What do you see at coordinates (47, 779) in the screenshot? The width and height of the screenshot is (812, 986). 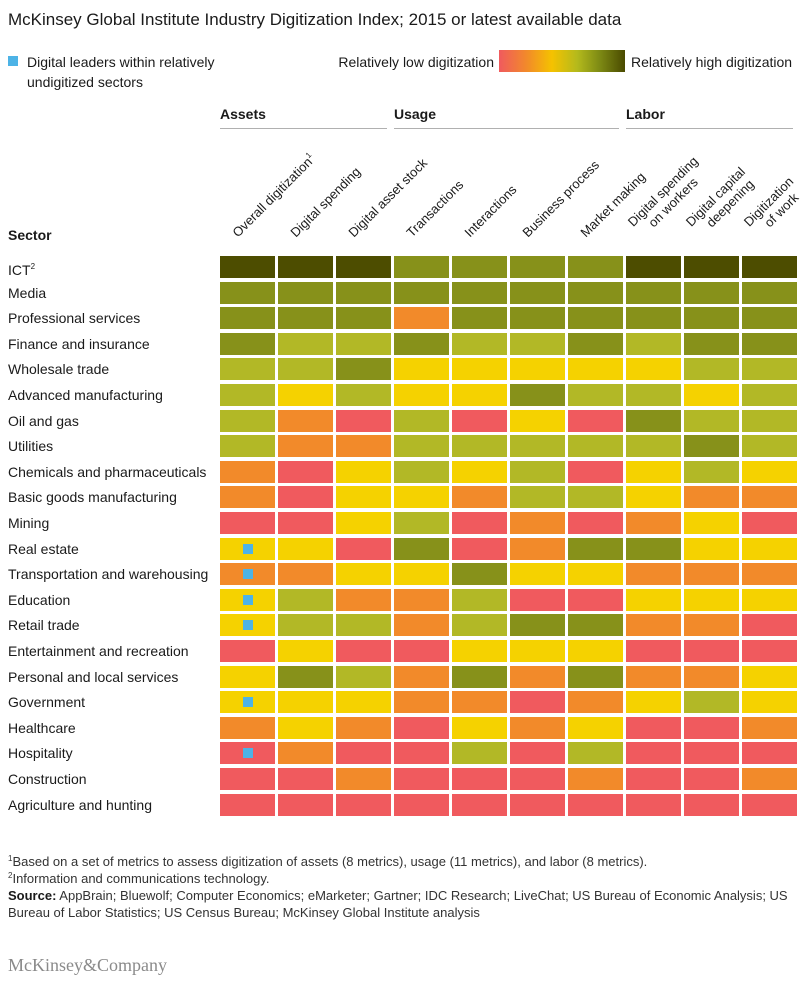 I see `sector-label-text: Construction` at bounding box center [47, 779].